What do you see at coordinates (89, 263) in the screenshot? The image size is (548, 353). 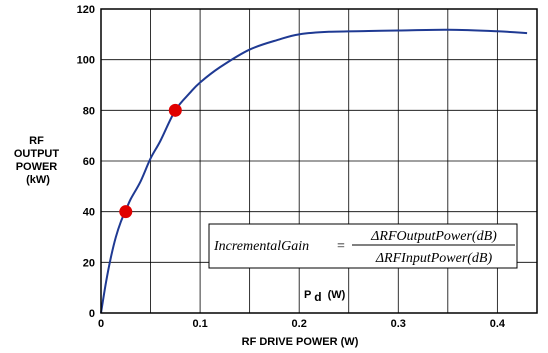 I see `y-tick-label: 20` at bounding box center [89, 263].